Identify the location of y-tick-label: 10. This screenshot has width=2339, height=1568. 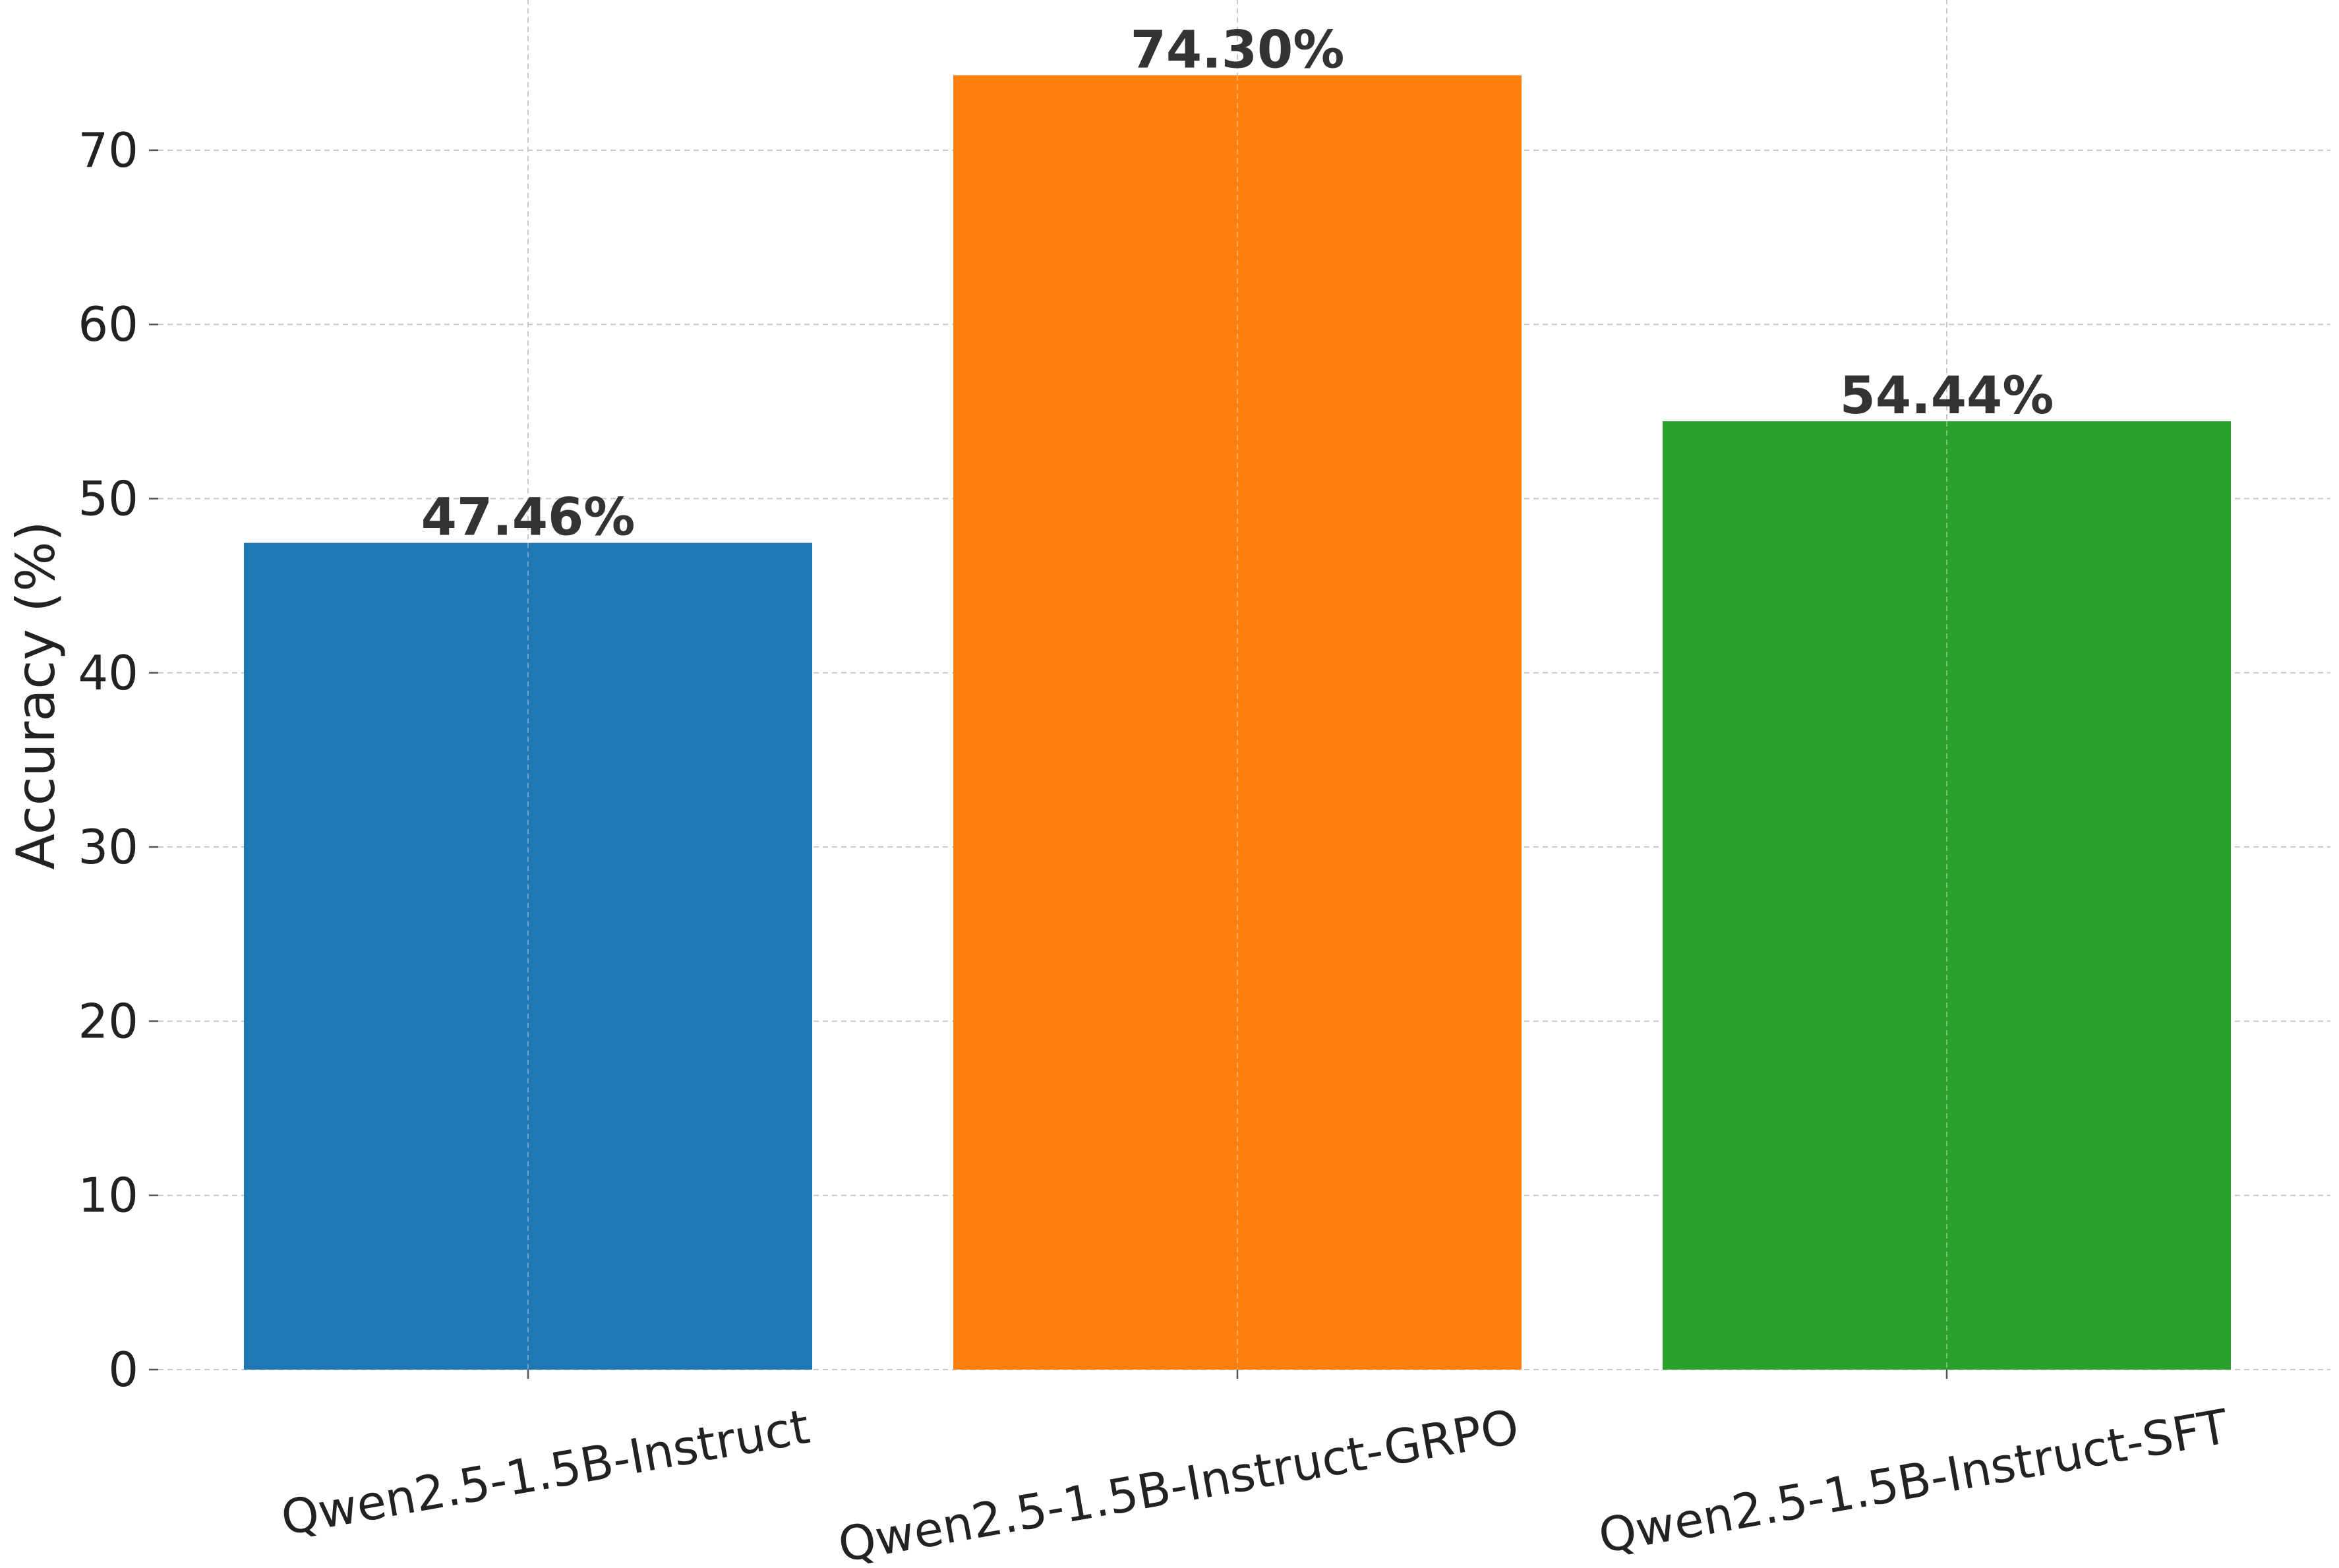
(108, 1195).